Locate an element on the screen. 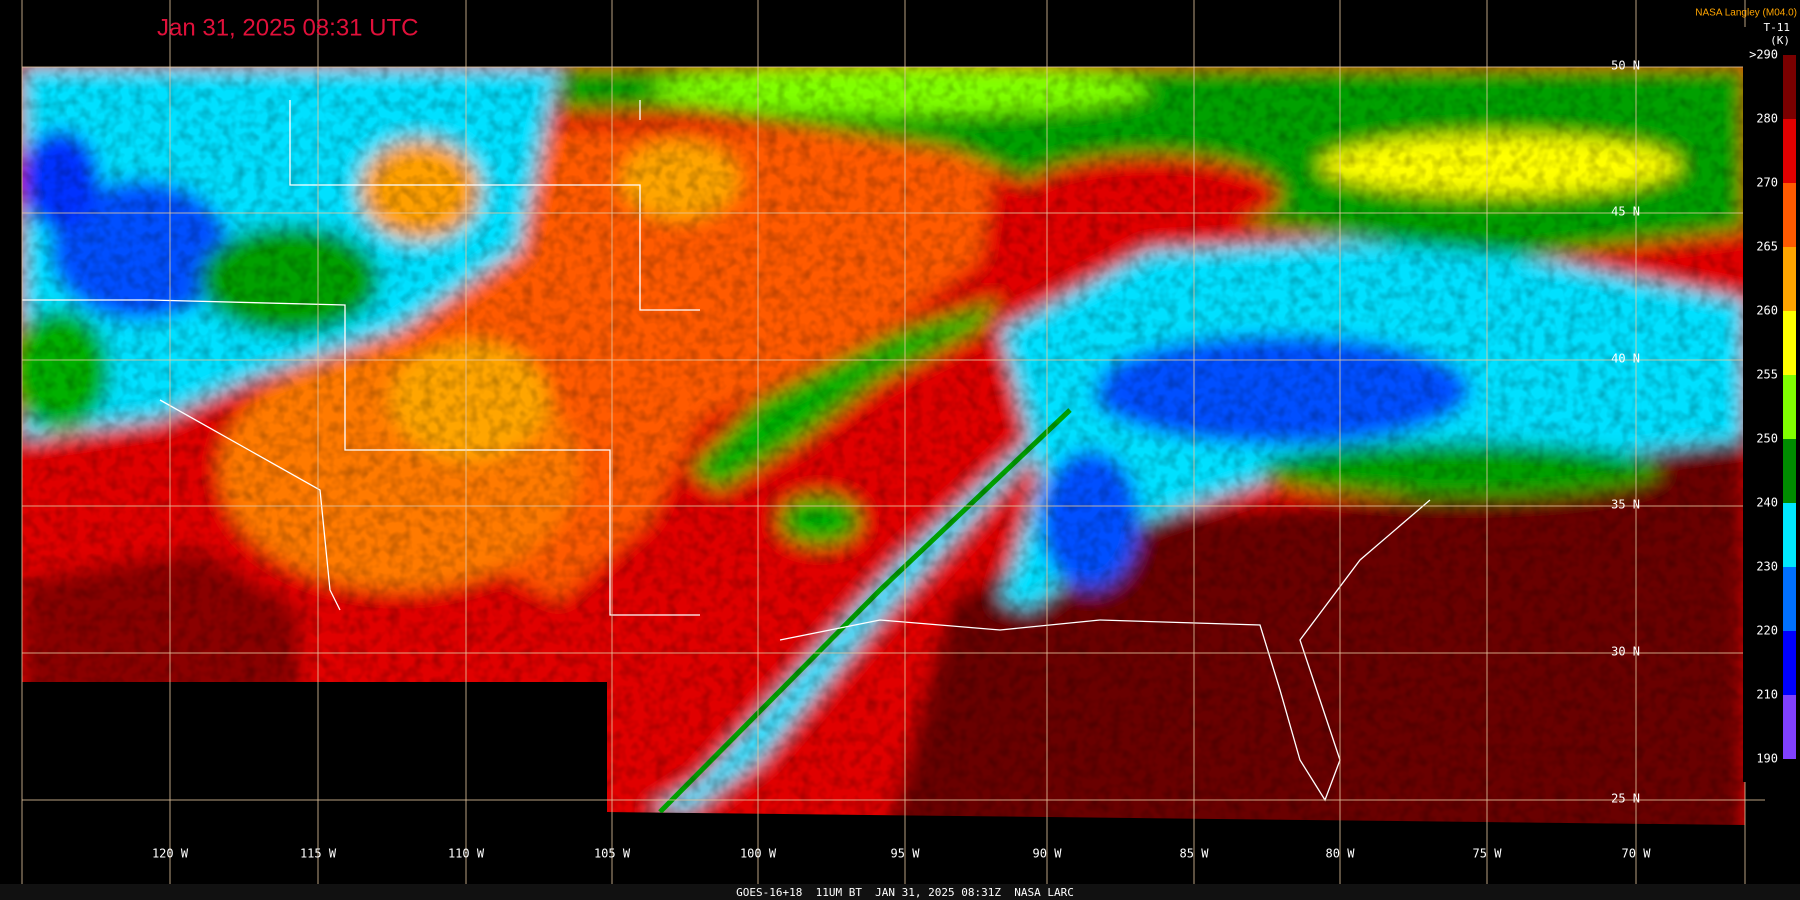 The image size is (1800, 900). colorbar-label: 230 is located at coordinates (1767, 567).